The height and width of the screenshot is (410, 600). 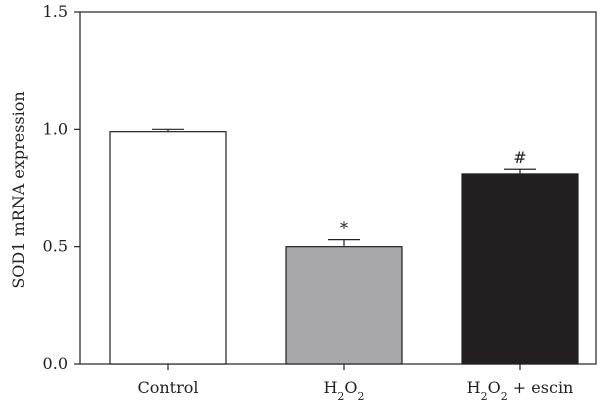 What do you see at coordinates (55, 128) in the screenshot?
I see `y-tick-label: 1.0` at bounding box center [55, 128].